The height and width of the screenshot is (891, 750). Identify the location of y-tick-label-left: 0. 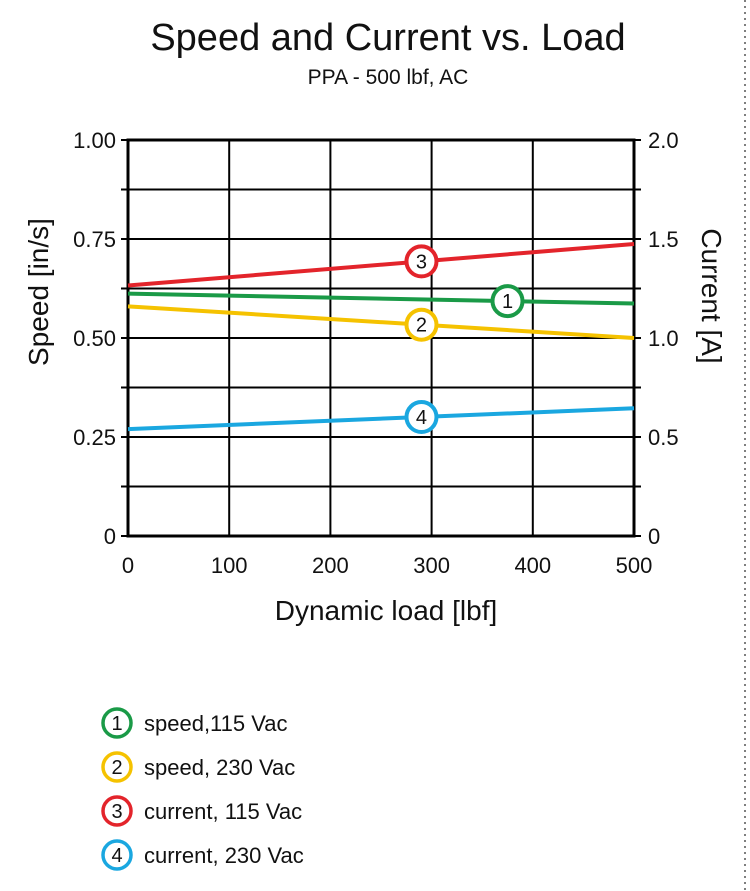
(110, 536).